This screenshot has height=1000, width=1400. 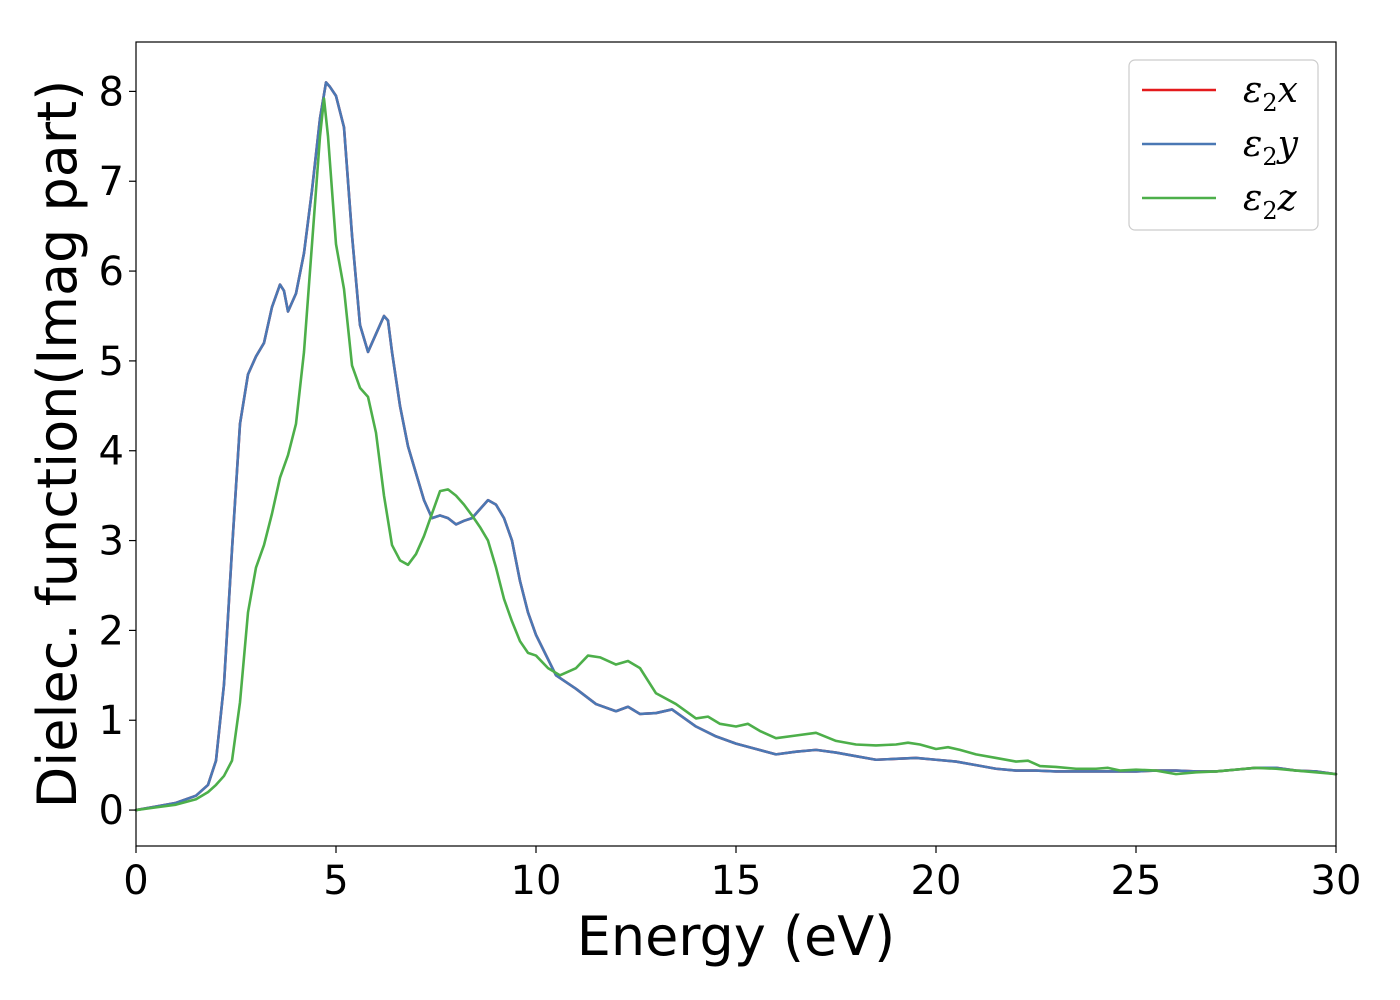 I want to click on y-axis: 0 1 2 3 4 5 6 7 8, so click(x=117, y=451).